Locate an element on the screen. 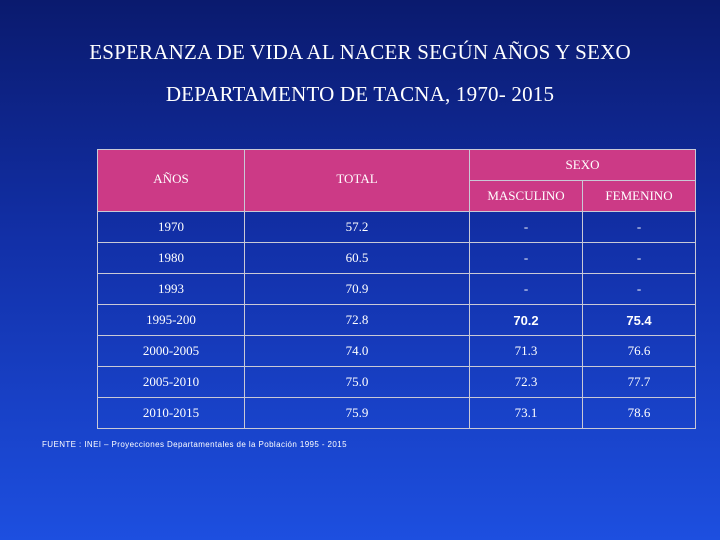  table-row: 2010-2015 75.9 73.1 78.6 is located at coordinates (397, 413).